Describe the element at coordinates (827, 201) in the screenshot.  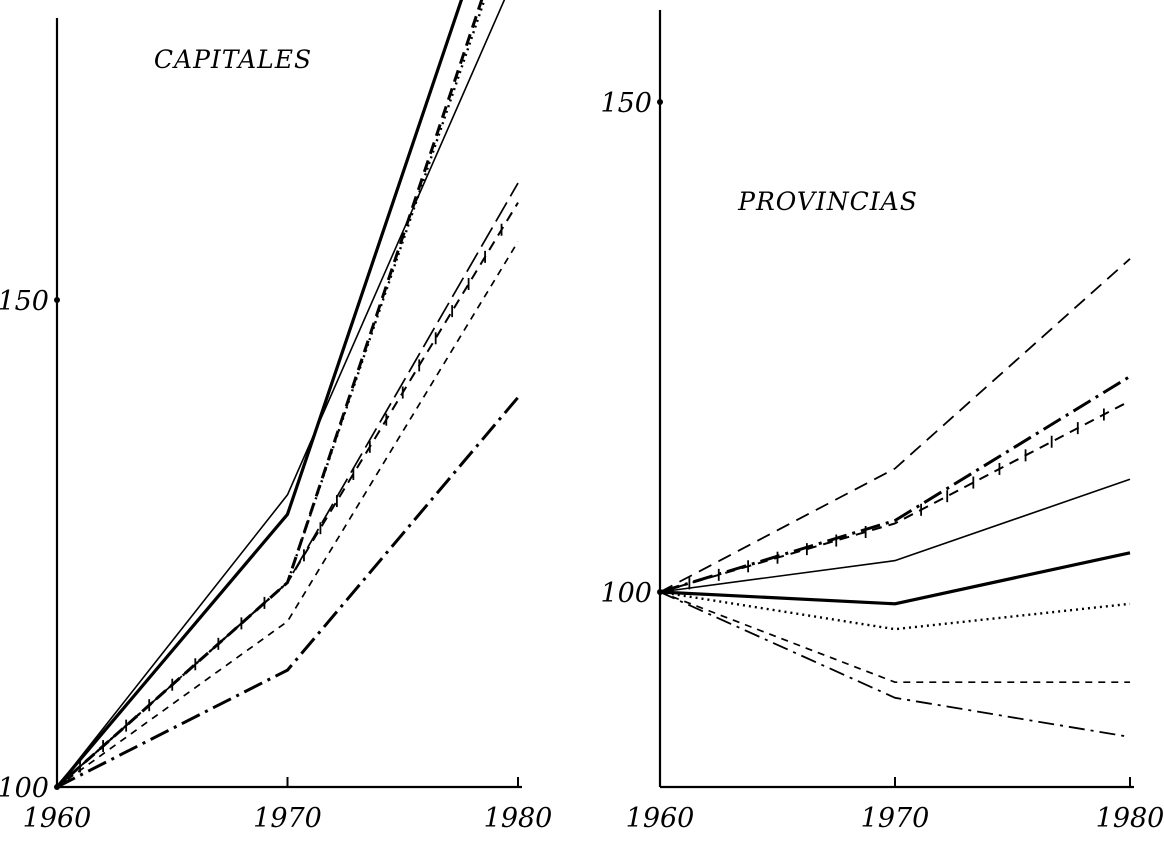
I see `chart-title: PROVINCIAS` at that location.